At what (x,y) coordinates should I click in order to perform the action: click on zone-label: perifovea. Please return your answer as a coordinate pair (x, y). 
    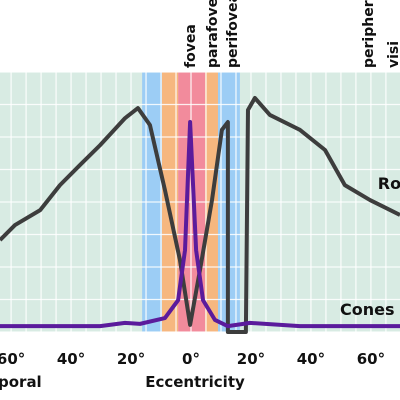
    Looking at the image, I should click on (233, 34).